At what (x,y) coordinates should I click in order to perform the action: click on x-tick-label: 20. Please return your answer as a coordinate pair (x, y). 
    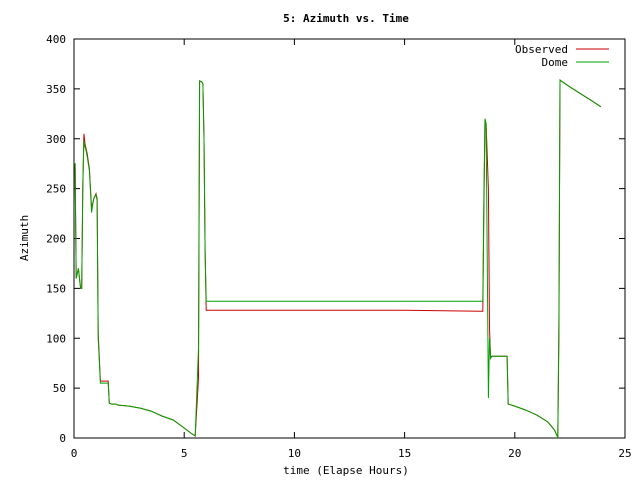
    Looking at the image, I should click on (514, 453).